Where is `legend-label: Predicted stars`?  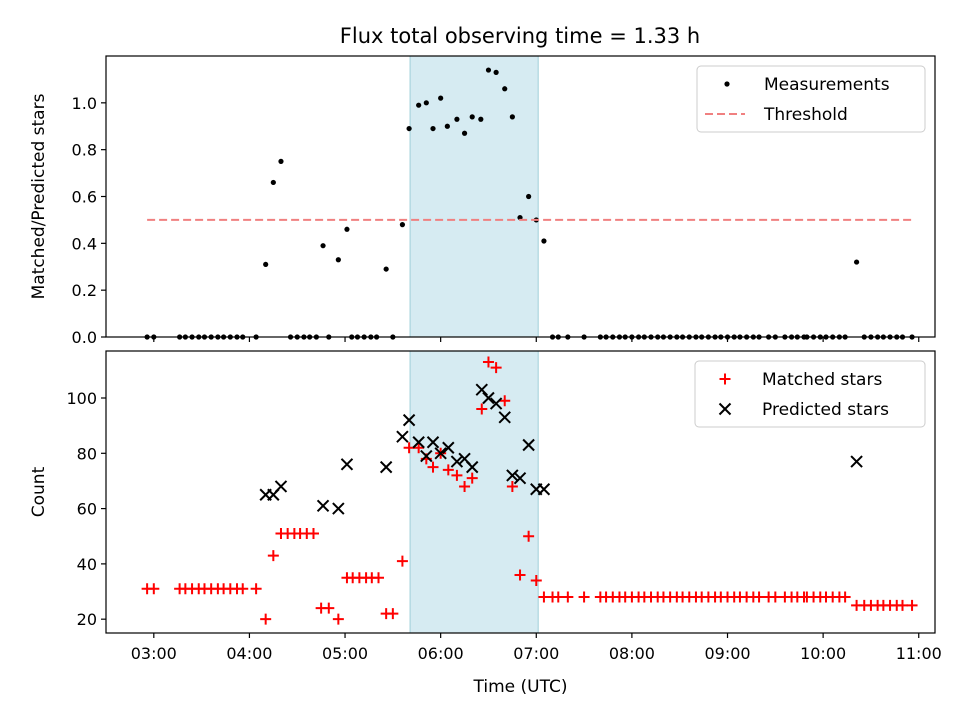
legend-label: Predicted stars is located at coordinates (825, 410).